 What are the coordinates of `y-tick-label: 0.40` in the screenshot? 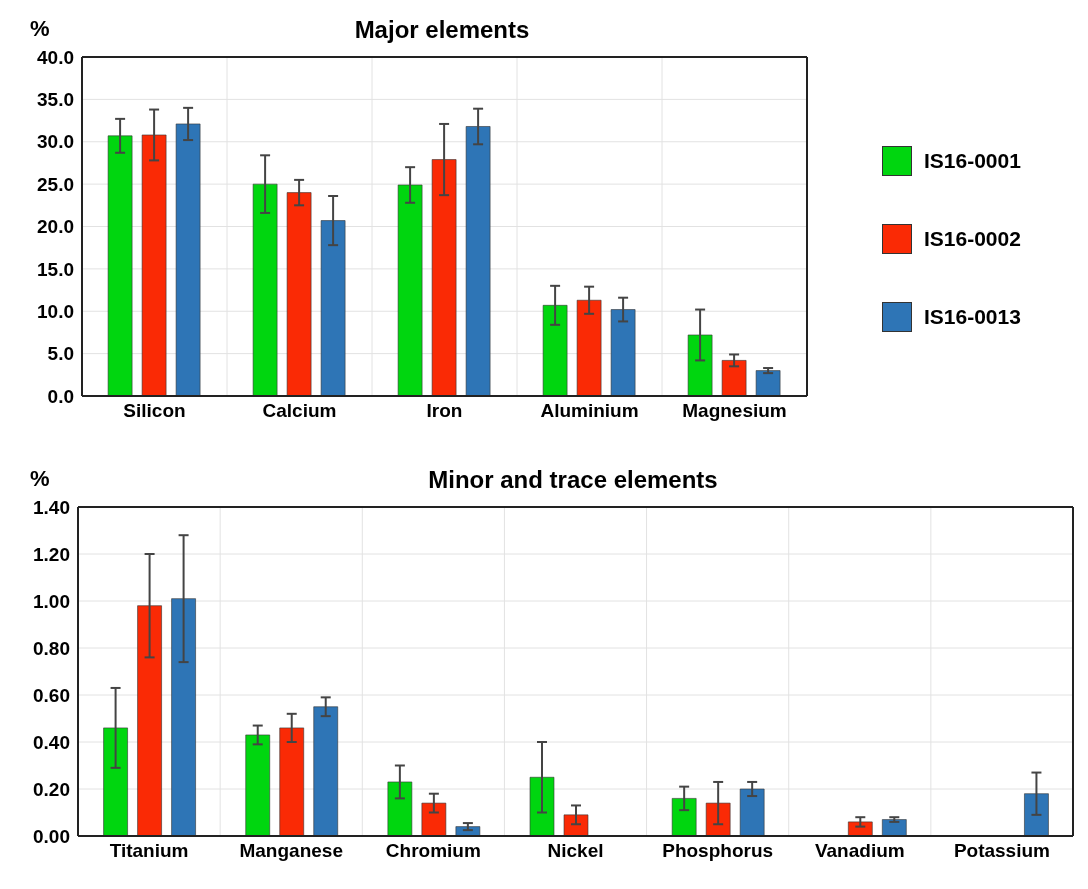 It's located at (51, 742).